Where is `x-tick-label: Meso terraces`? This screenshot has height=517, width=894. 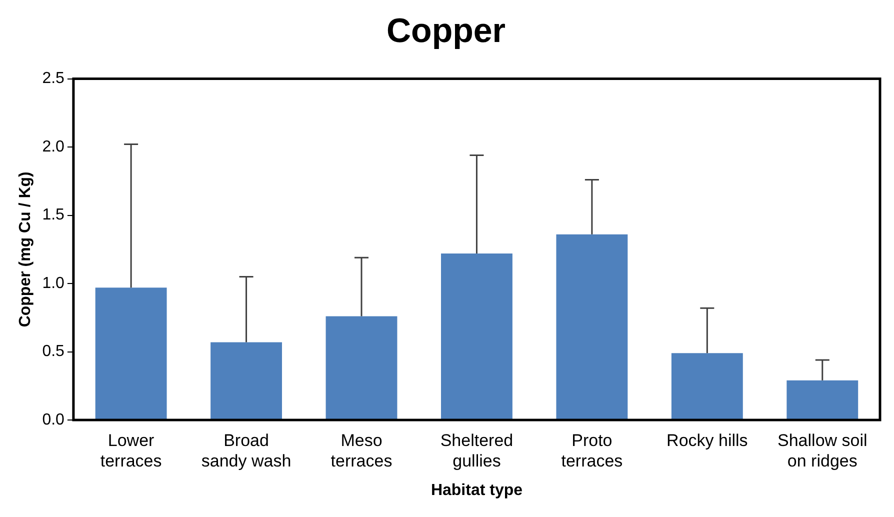 x-tick-label: Meso terraces is located at coordinates (361, 450).